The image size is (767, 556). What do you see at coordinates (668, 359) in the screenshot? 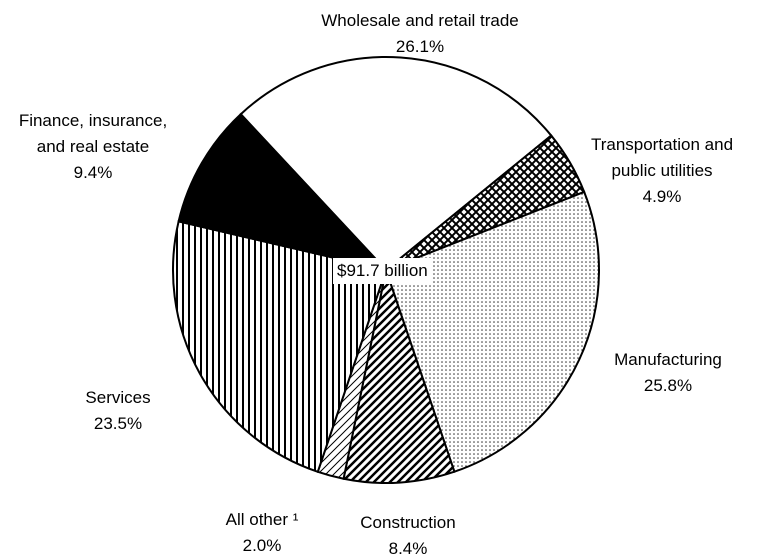
I see `category-label: Manufacturing` at bounding box center [668, 359].